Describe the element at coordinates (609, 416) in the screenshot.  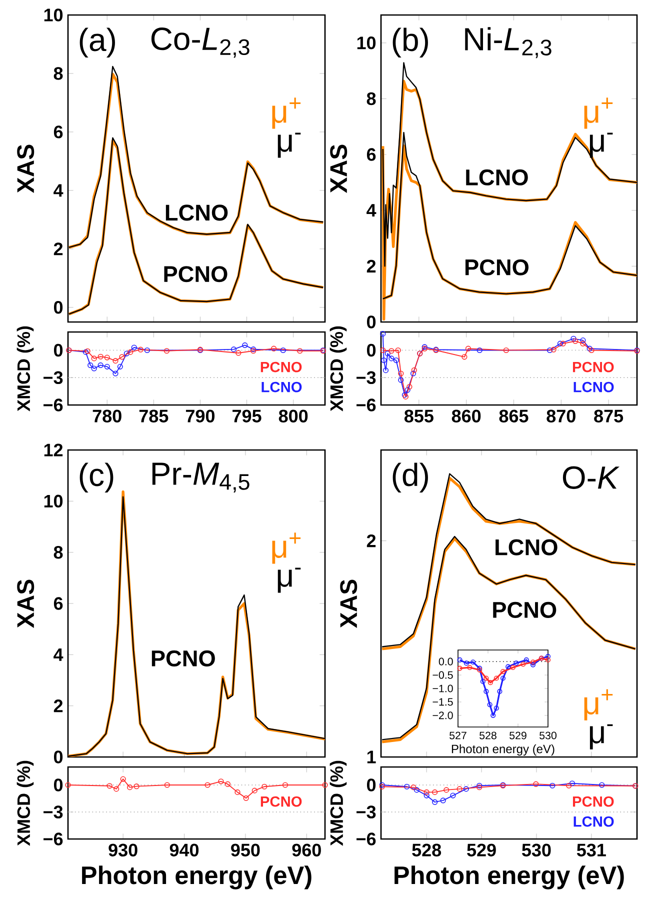
I see `x-tick-label: 875` at that location.